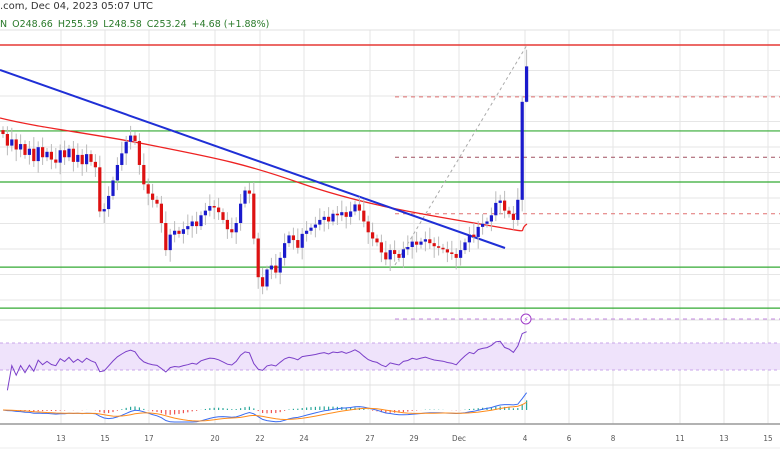 The image size is (780, 468). I want to click on x-tick-label: 13, so click(723, 438).